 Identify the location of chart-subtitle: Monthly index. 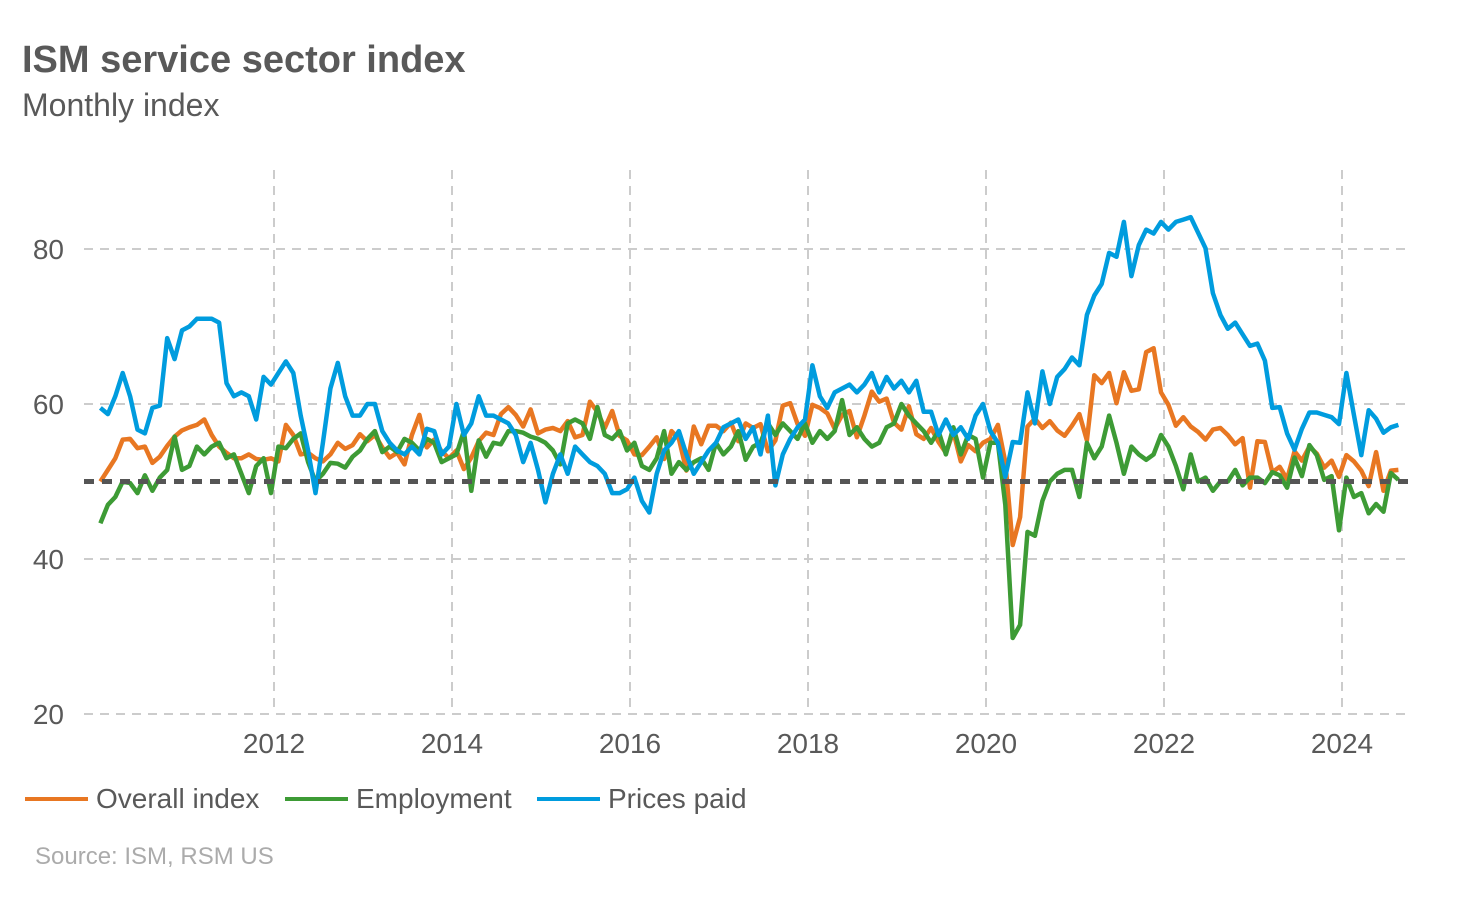
(120, 105).